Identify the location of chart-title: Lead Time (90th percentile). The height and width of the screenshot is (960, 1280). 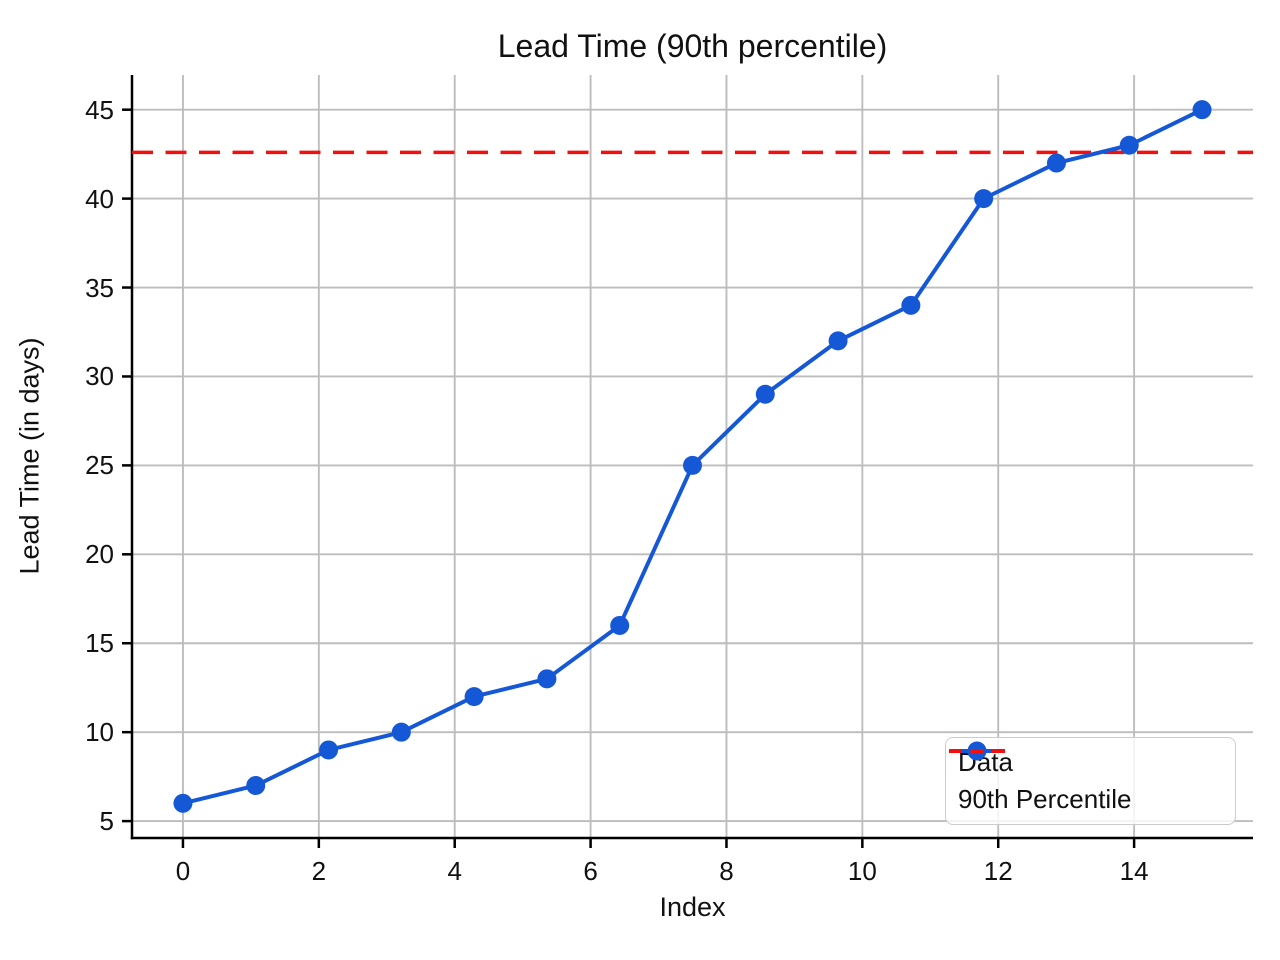
(692, 46).